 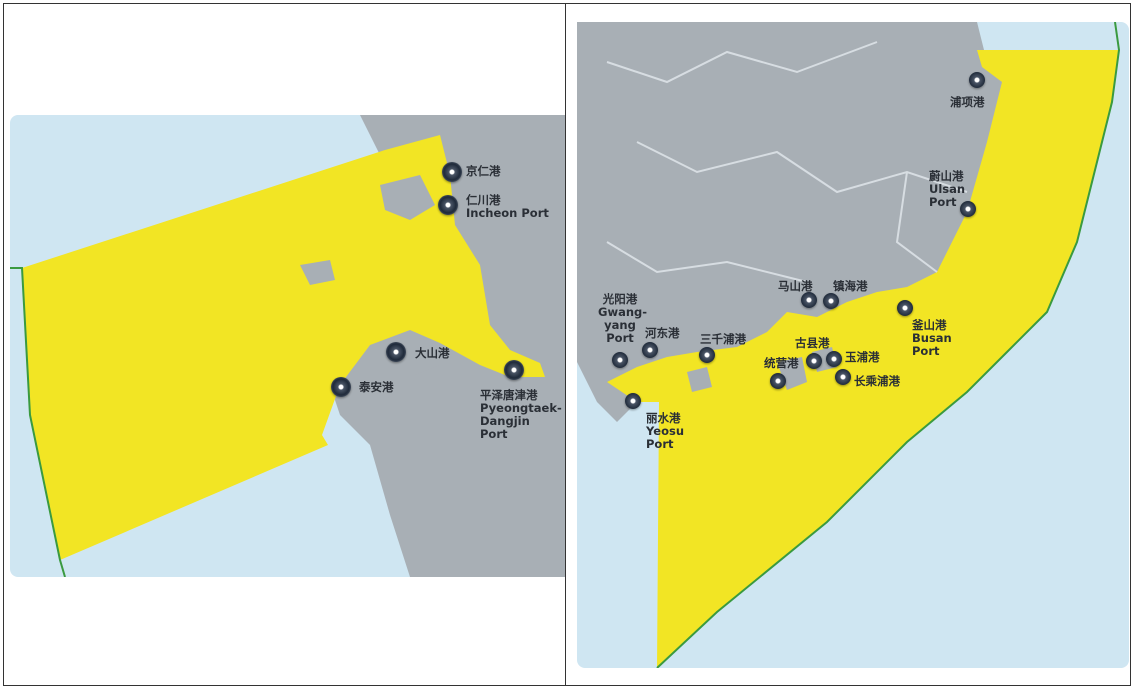 What do you see at coordinates (850, 286) in the screenshot?
I see `port-label-jinhae: 镇海港` at bounding box center [850, 286].